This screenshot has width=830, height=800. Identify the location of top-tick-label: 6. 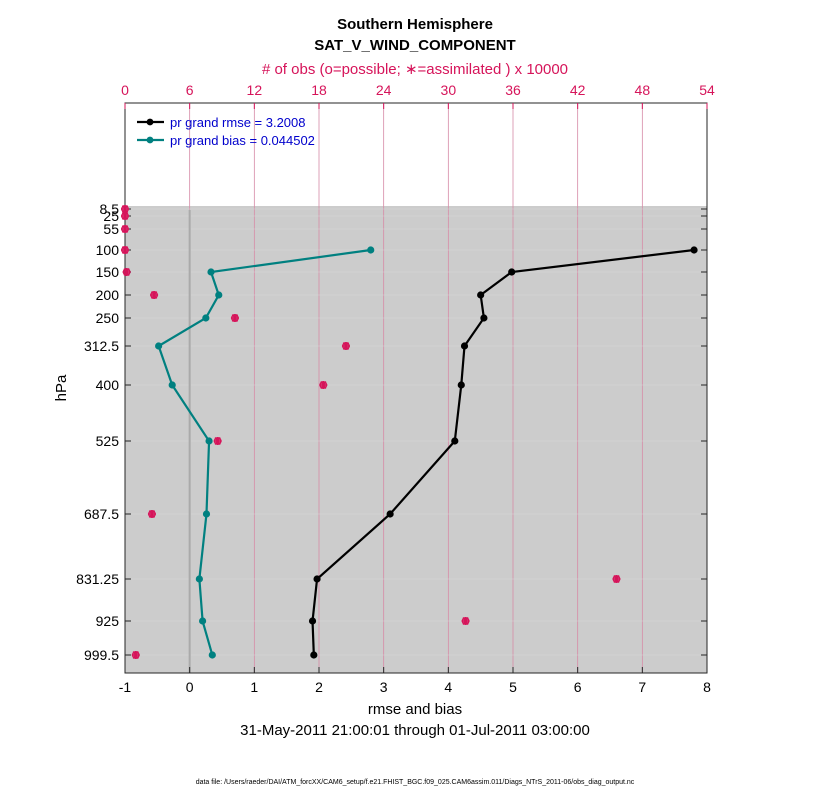
(190, 90).